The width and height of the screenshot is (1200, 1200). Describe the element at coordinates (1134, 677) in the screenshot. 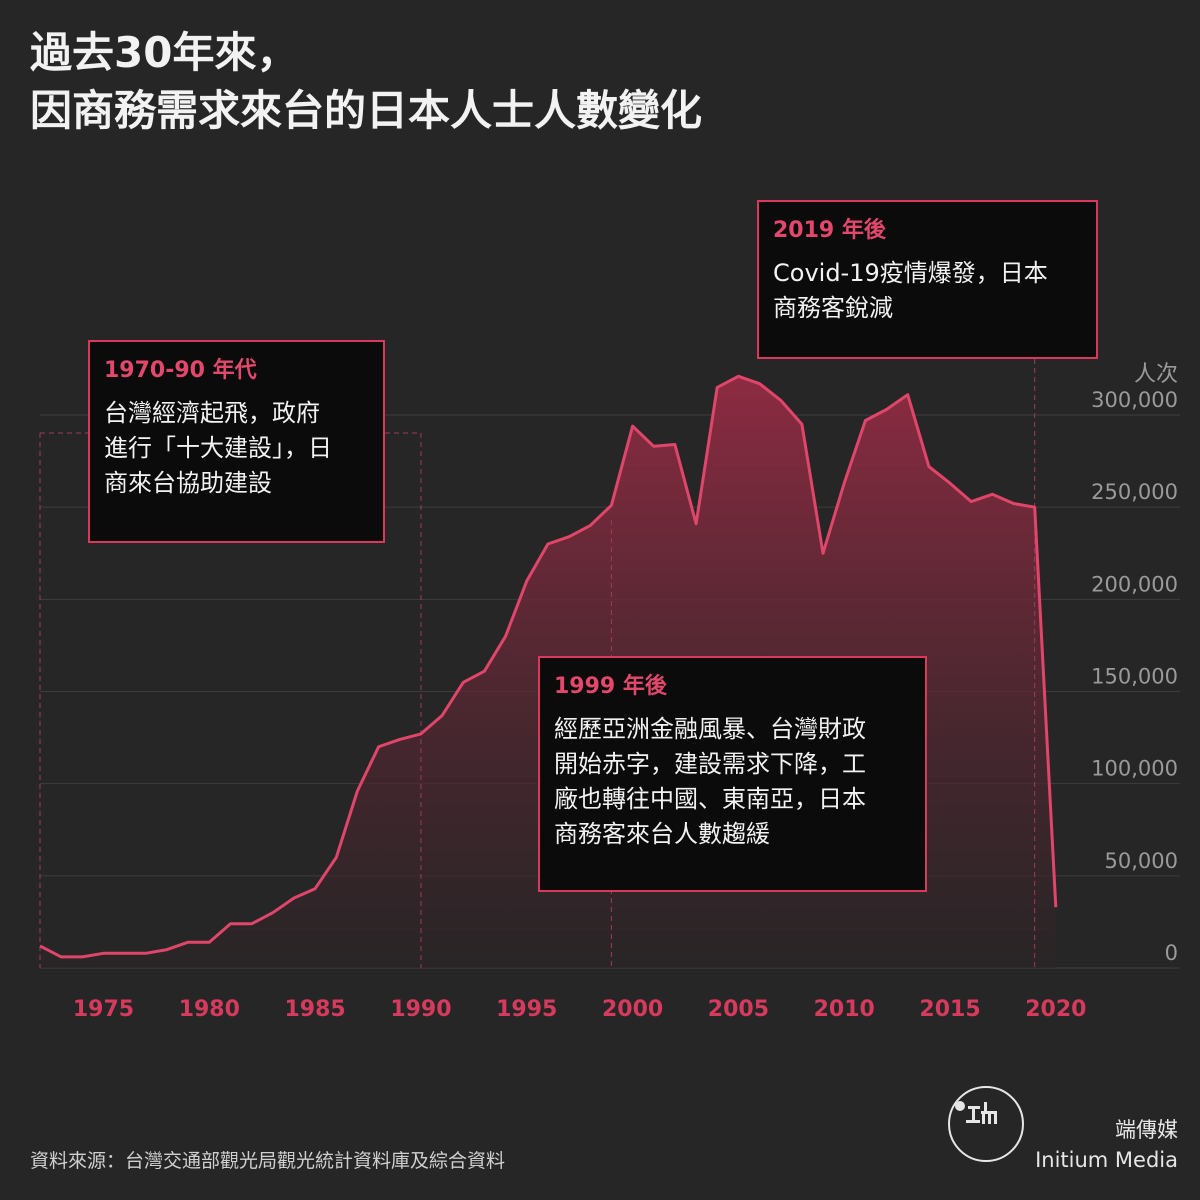

I see `y-tick-label: 150,000` at that location.